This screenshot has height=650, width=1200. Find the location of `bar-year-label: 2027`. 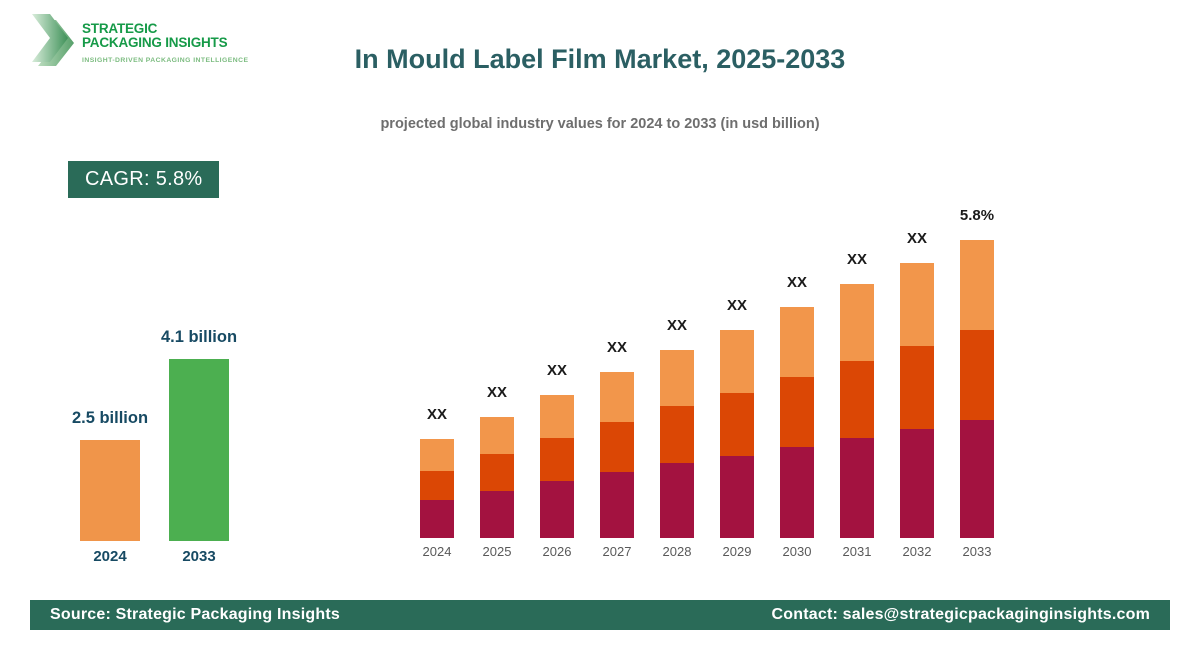

bar-year-label: 2027 is located at coordinates (617, 551).